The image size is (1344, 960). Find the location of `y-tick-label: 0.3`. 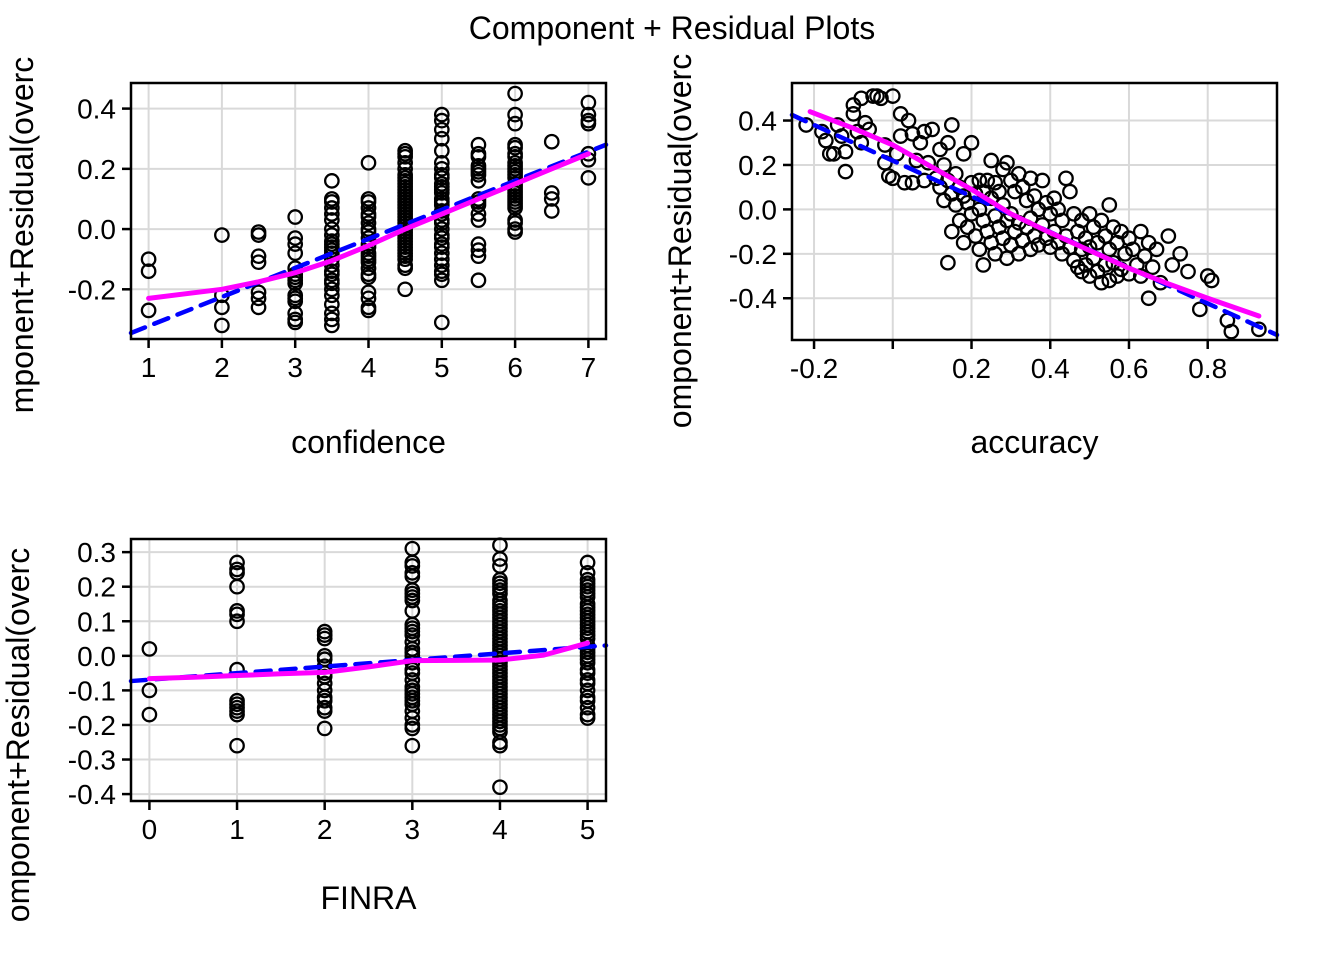

y-tick-label: 0.3 is located at coordinates (96, 552).